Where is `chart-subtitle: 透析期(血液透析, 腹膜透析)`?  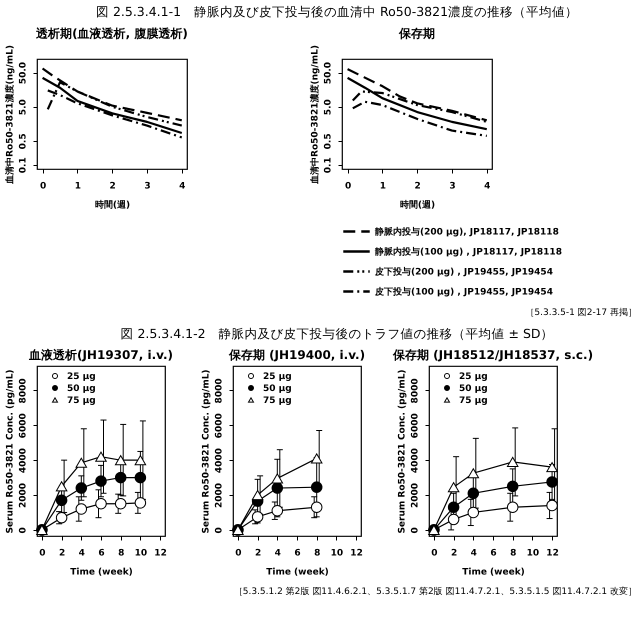
chart-subtitle: 透析期(血液透析, 腹膜透析) is located at coordinates (111, 33).